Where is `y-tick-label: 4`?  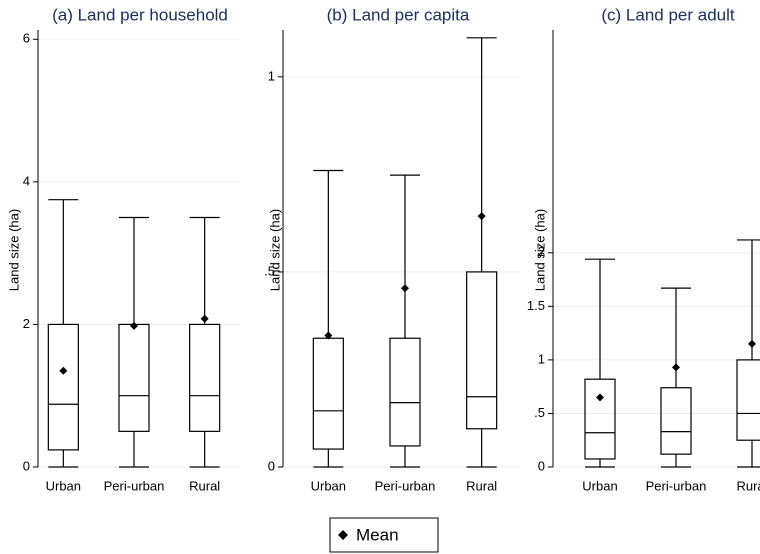 y-tick-label: 4 is located at coordinates (26, 180).